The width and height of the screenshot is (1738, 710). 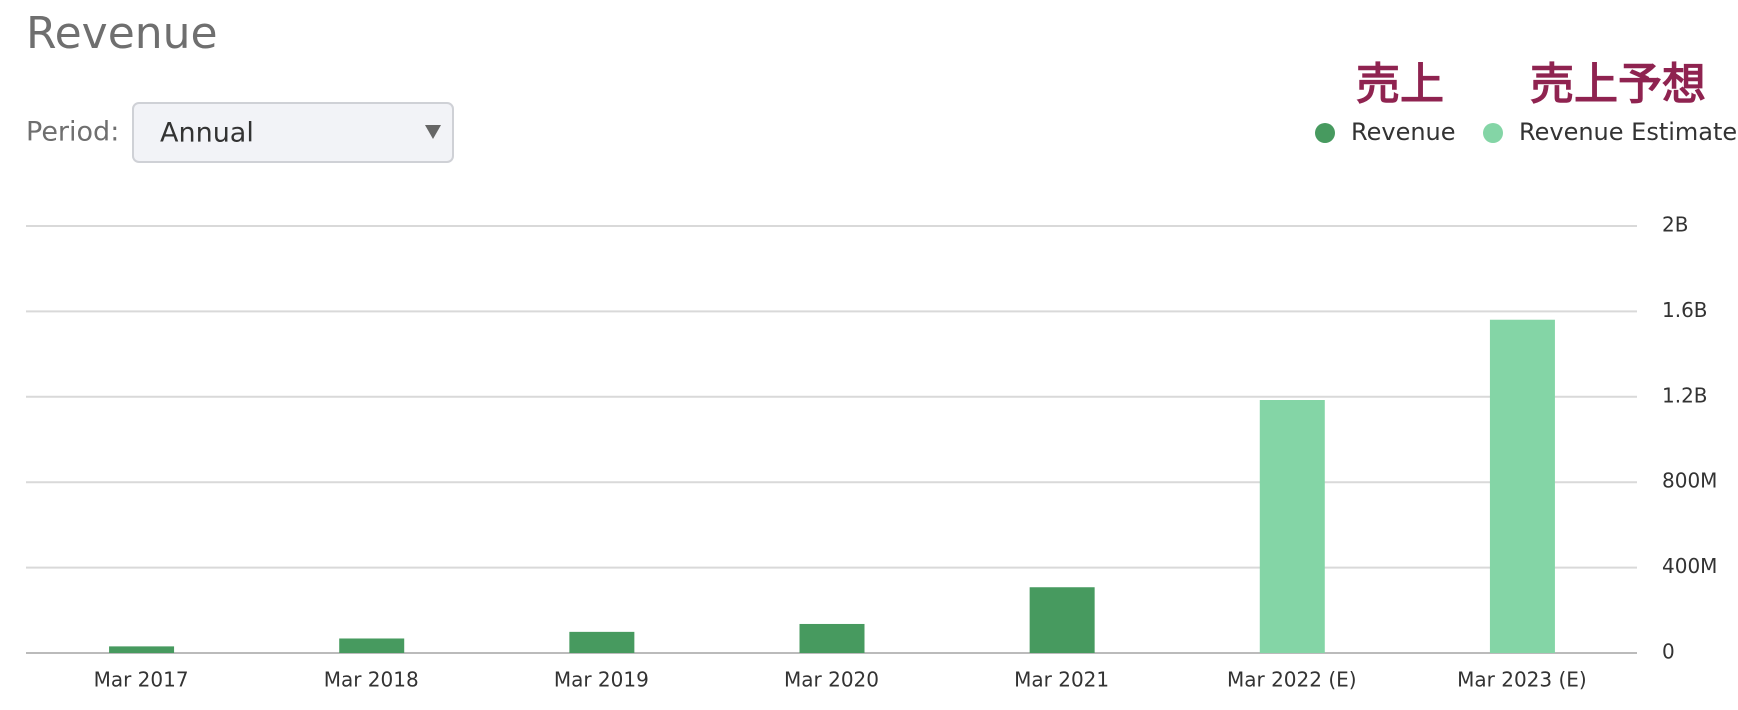 What do you see at coordinates (1628, 132) in the screenshot?
I see `legend-label: Revenue Estimate` at bounding box center [1628, 132].